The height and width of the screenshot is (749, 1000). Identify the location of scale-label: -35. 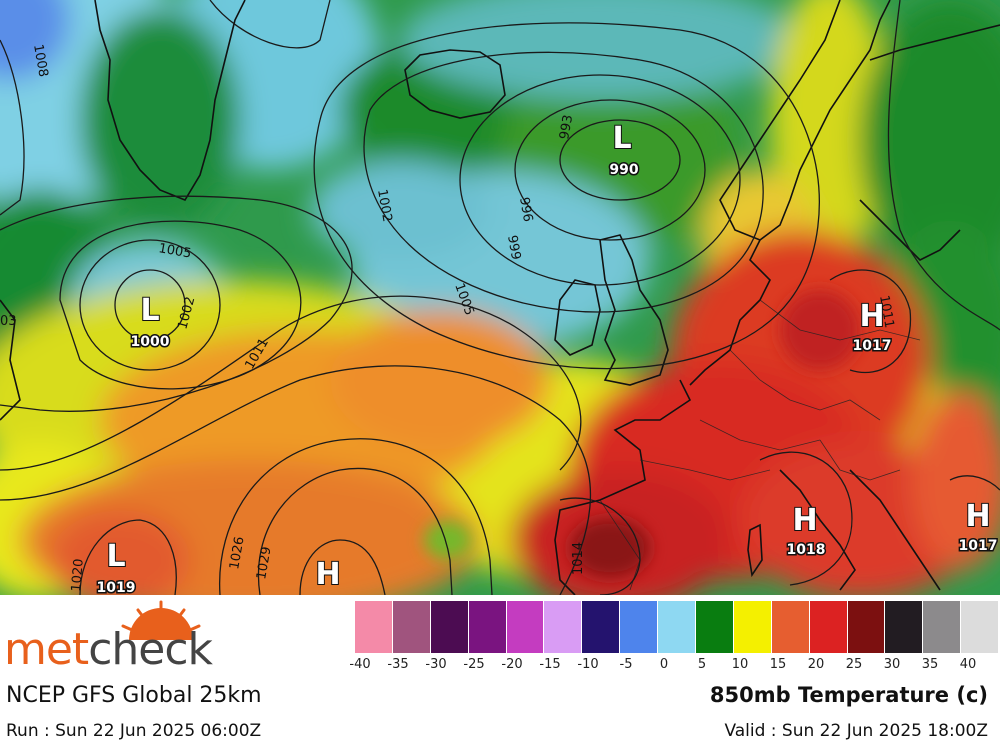
(398, 664).